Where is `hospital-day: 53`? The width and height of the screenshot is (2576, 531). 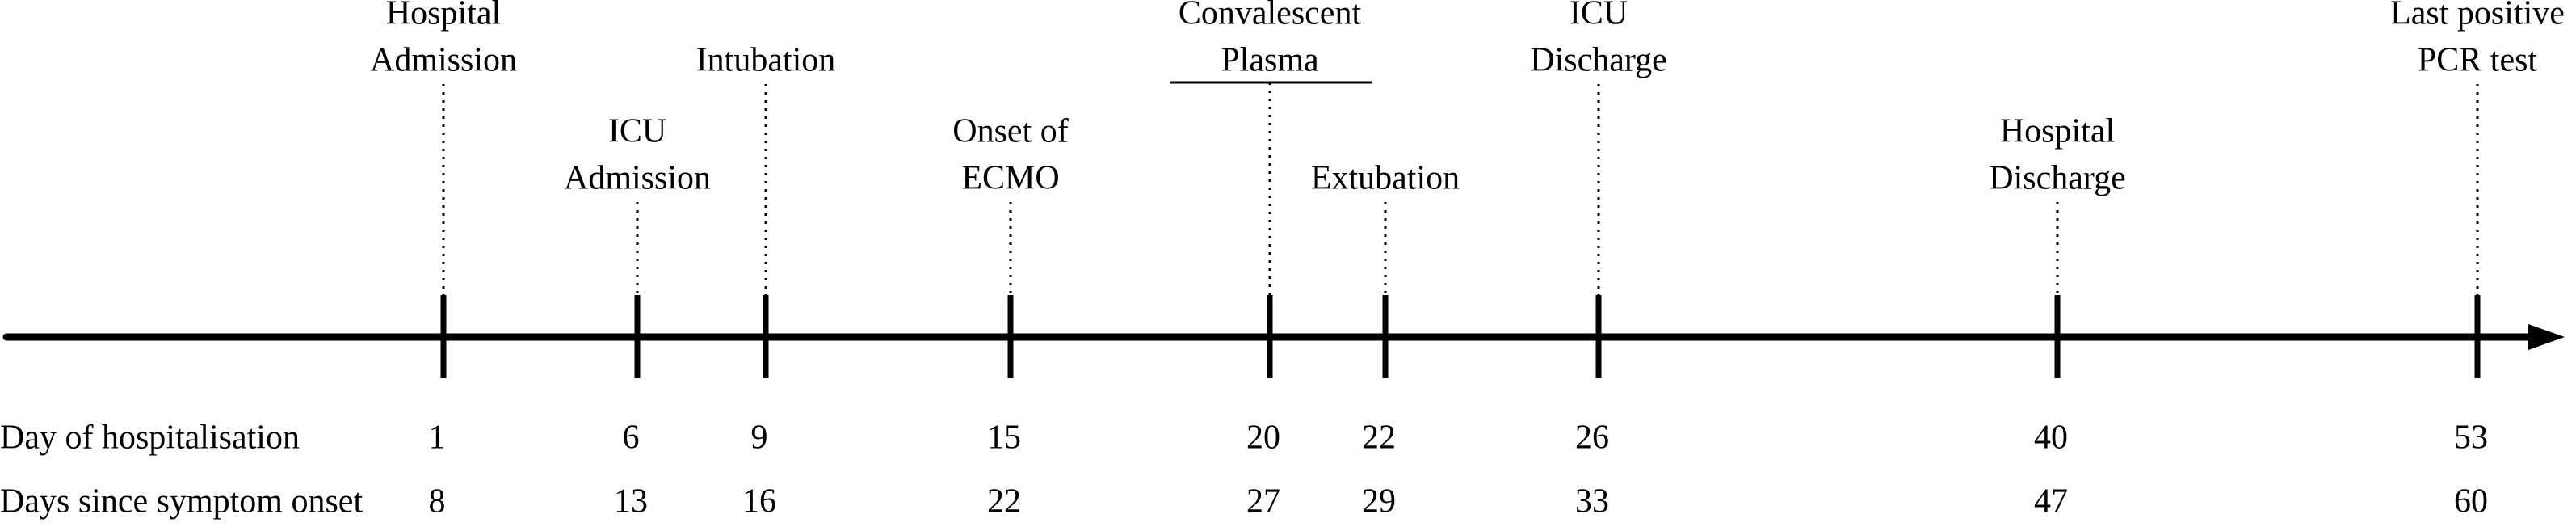 hospital-day: 53 is located at coordinates (2471, 438).